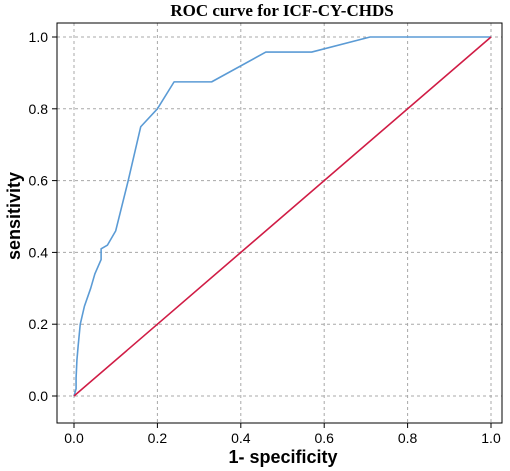  I want to click on y-axis-label: sensitivity, so click(14, 216).